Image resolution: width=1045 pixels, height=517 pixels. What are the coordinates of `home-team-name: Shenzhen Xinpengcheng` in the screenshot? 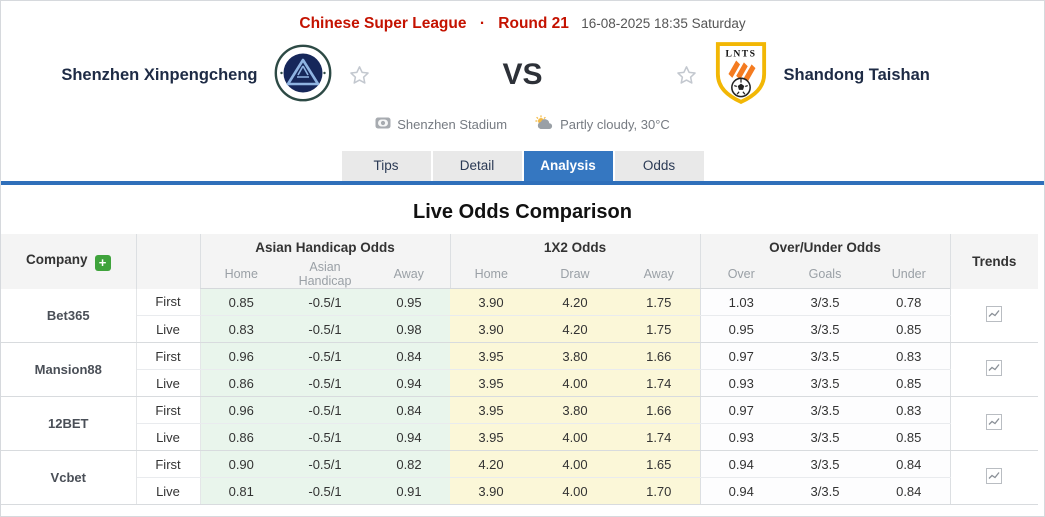 It's located at (159, 74).